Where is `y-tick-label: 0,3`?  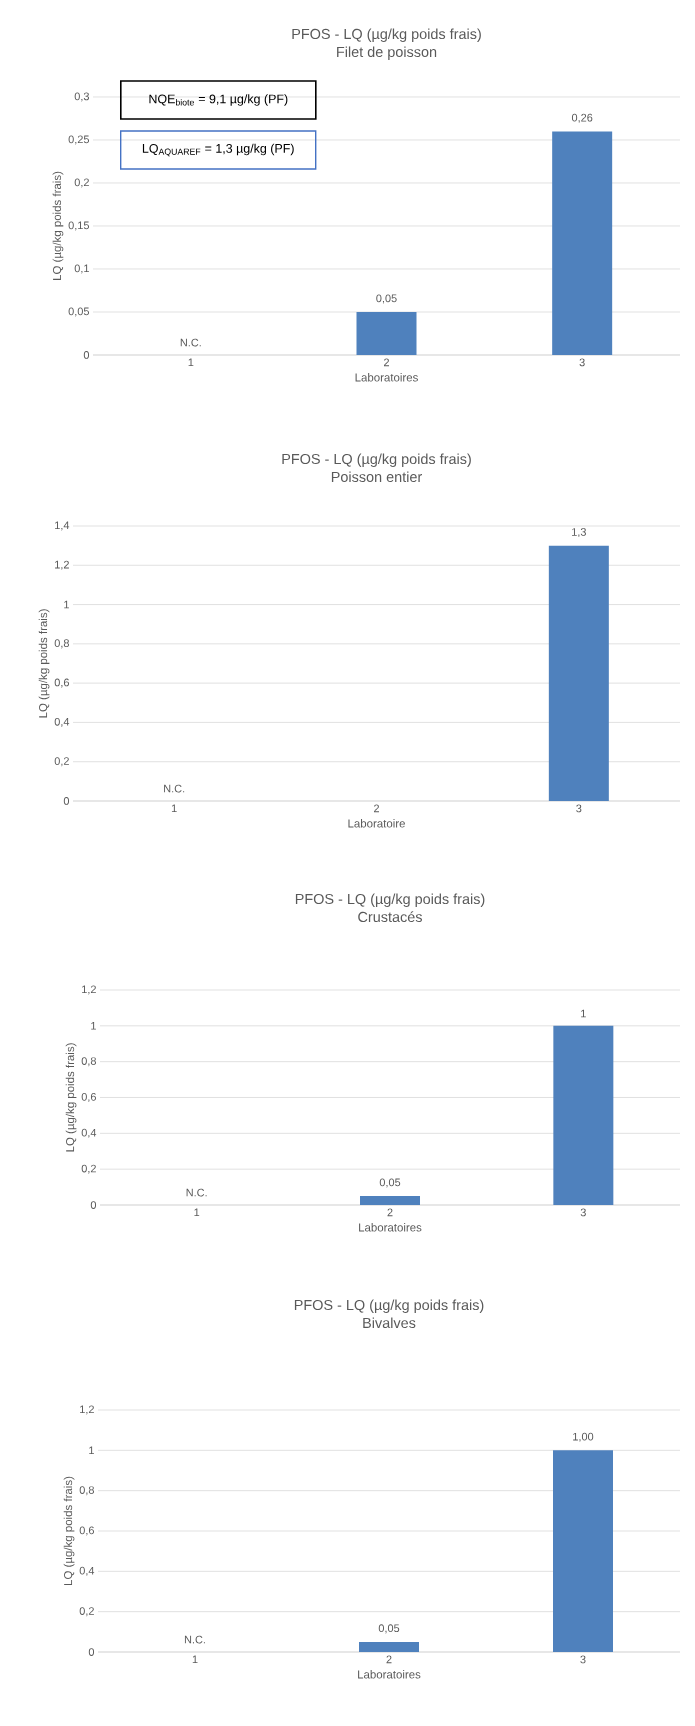 y-tick-label: 0,3 is located at coordinates (81, 97).